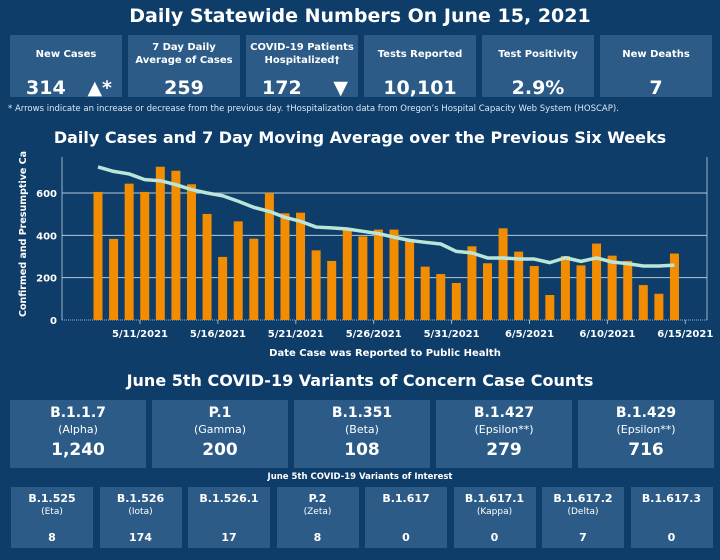 The height and width of the screenshot is (560, 720). I want to click on variant-card: P.2 (Zeta) 8, so click(317, 517).